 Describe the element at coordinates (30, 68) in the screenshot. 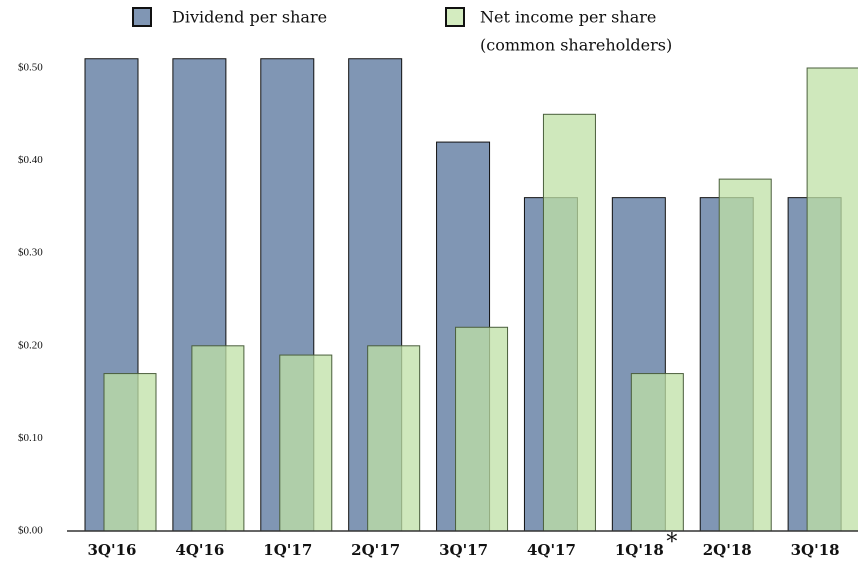

I see `y-tick-label: $0.50` at that location.